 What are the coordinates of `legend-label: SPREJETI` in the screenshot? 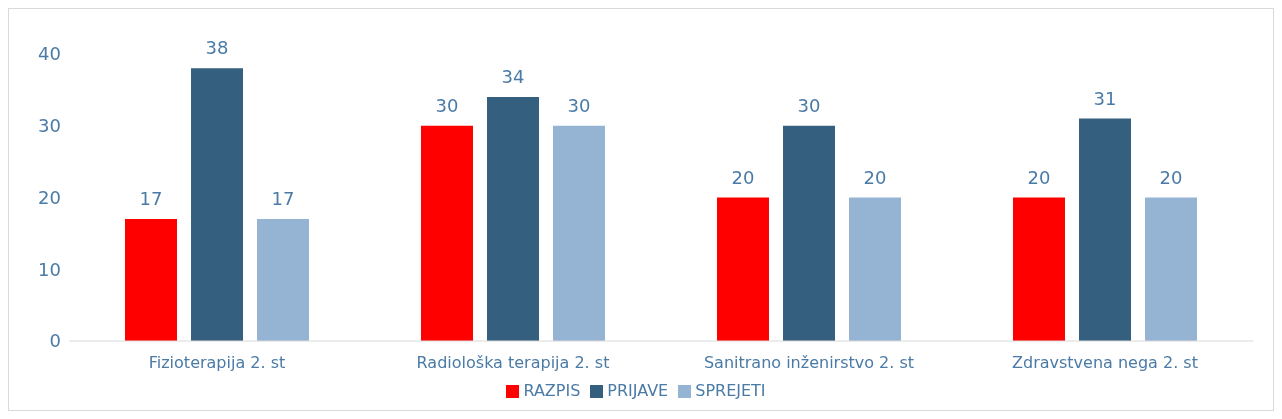 It's located at (730, 390).